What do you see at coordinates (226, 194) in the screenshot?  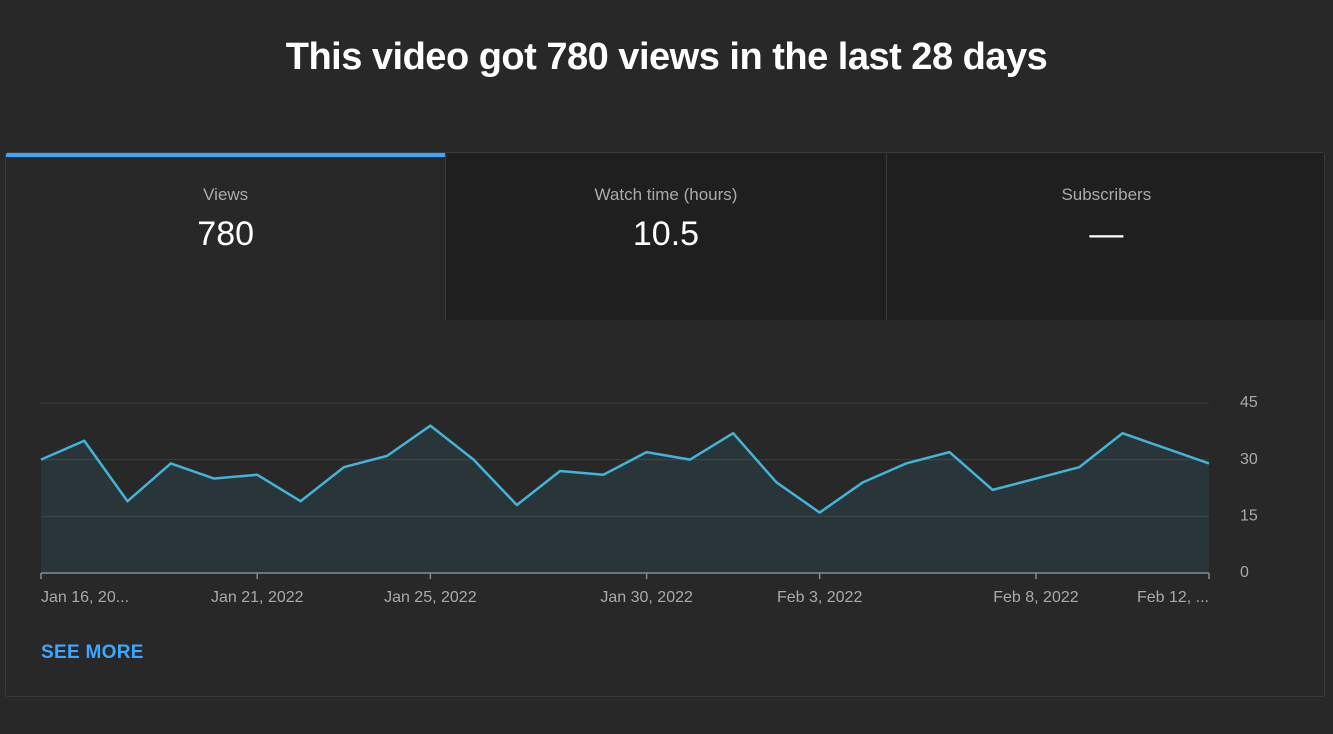 I see `metric-label: Views` at bounding box center [226, 194].